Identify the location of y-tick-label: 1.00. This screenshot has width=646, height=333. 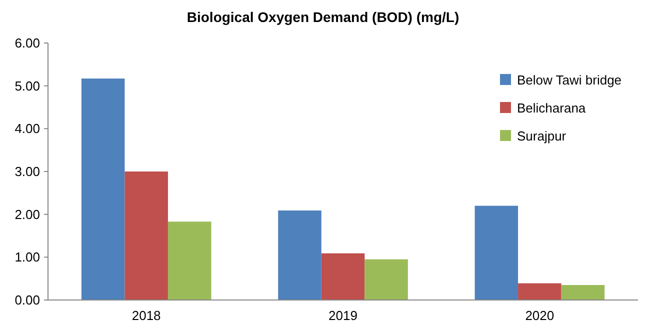
(27, 257).